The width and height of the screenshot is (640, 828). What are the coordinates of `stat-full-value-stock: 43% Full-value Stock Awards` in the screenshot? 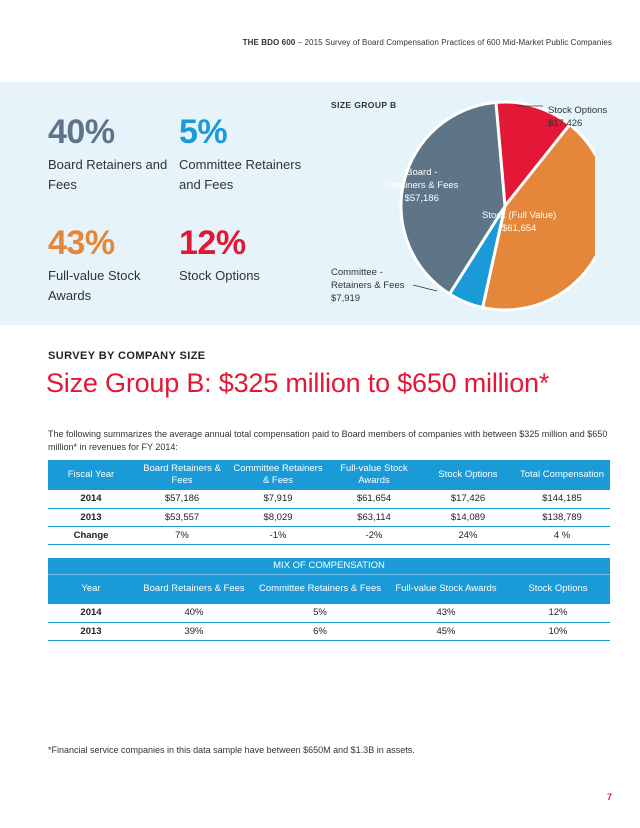 It's located at (103, 266).